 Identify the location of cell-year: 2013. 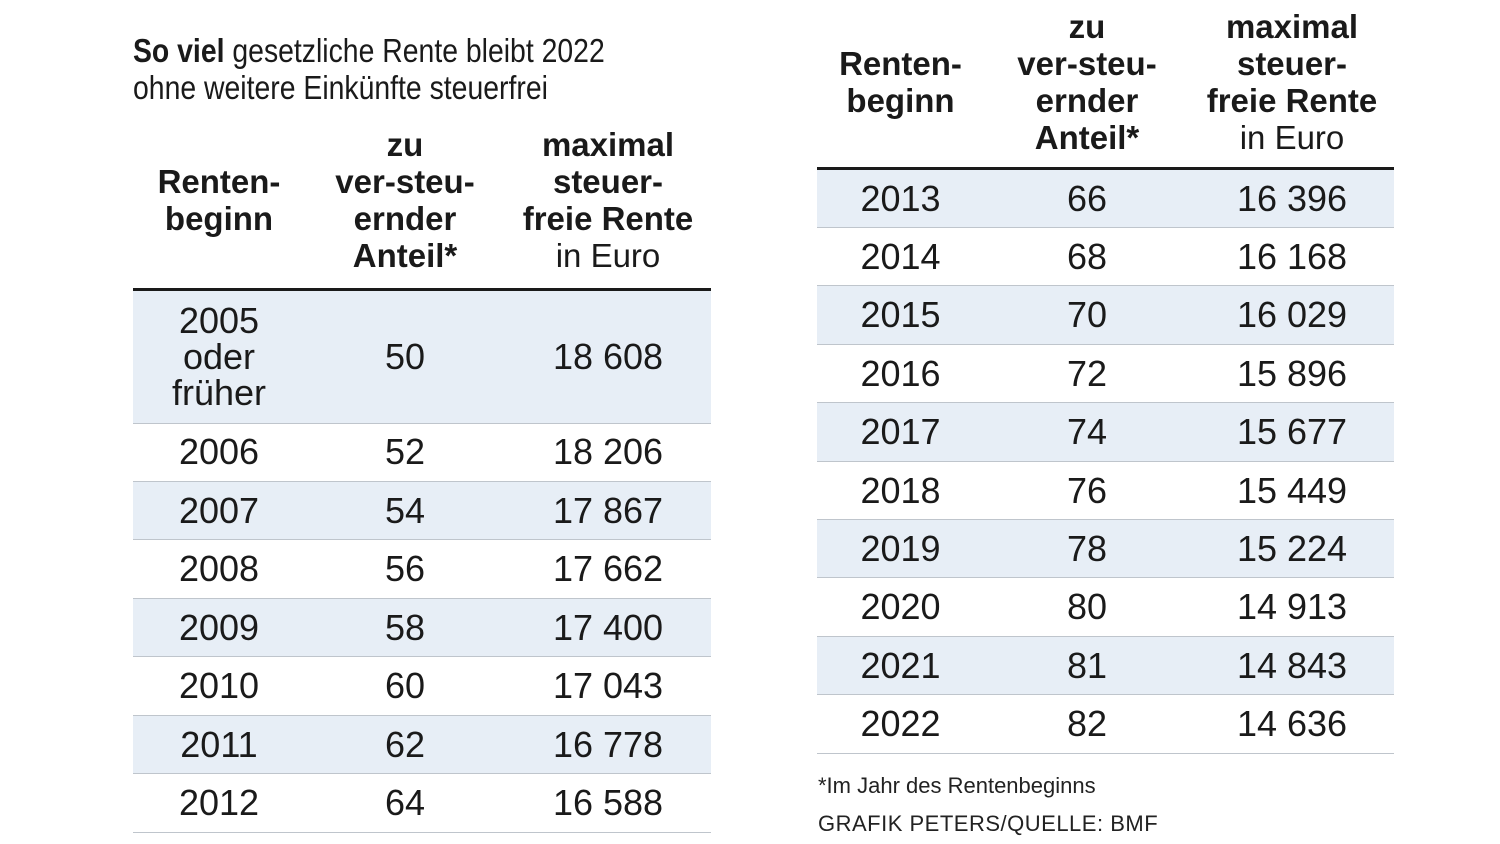
(900, 198).